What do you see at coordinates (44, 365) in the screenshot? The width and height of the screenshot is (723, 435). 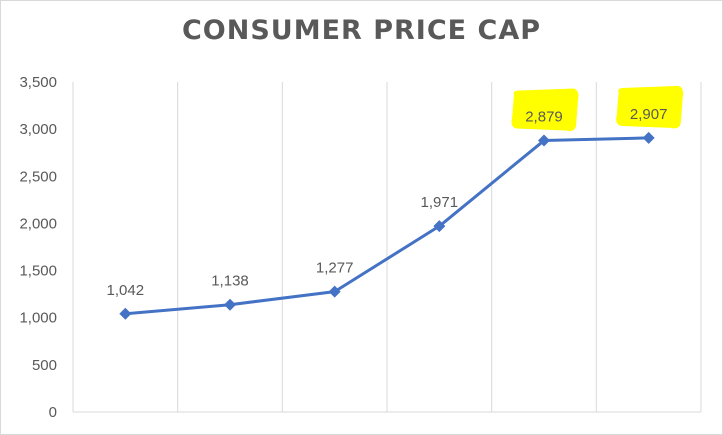 I see `y-tick-label: 500` at bounding box center [44, 365].